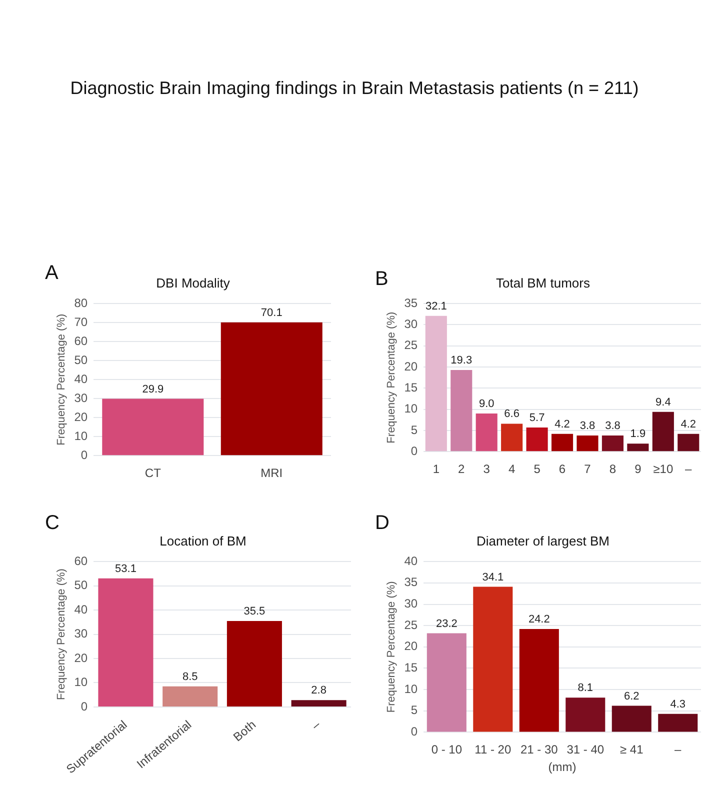 Image resolution: width=709 pixels, height=787 pixels. I want to click on chart-title: Diameter of largest BM, so click(543, 540).